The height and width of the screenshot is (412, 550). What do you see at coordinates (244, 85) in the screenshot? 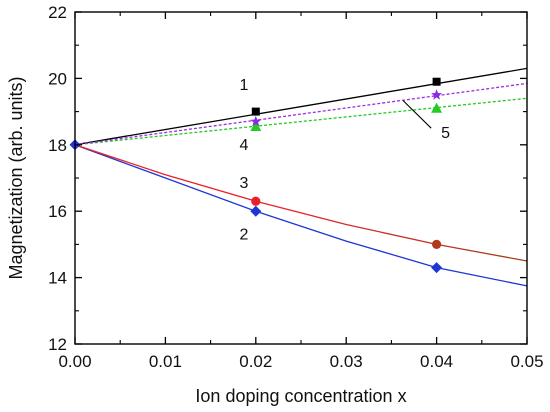
I see `curve-label-1: 1` at bounding box center [244, 85].